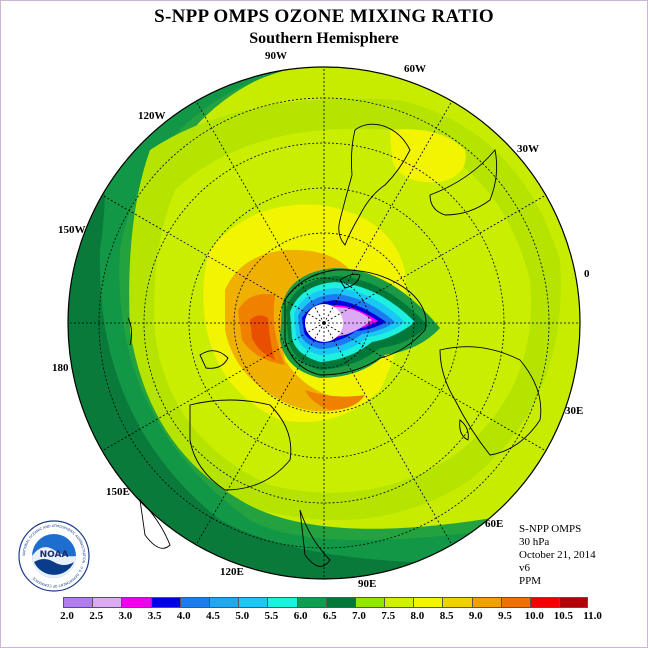 The image size is (648, 648). I want to click on lon-label-30w: 30W, so click(528, 149).